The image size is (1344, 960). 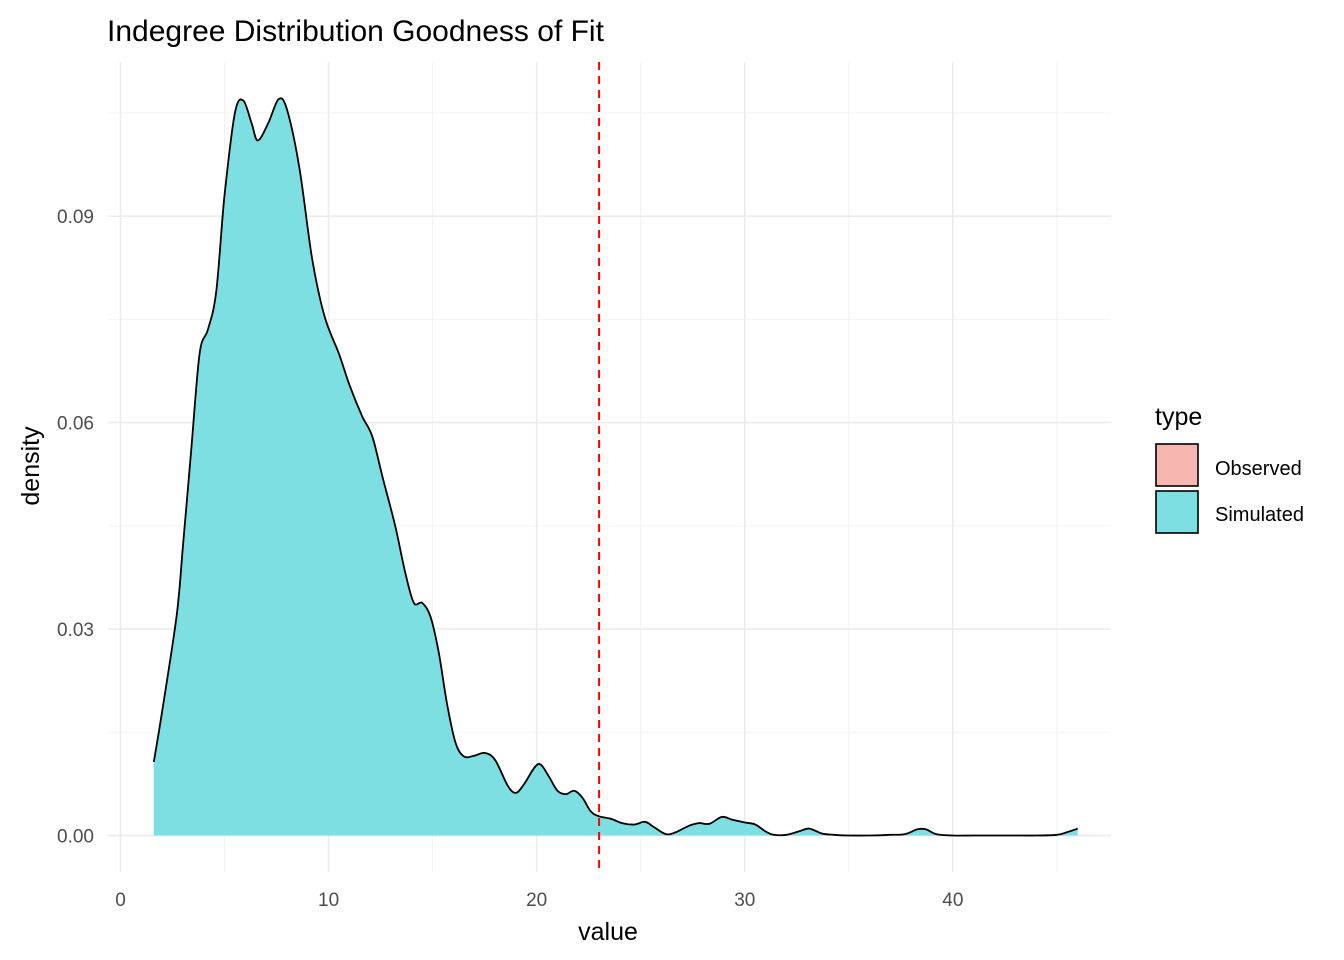 What do you see at coordinates (536, 900) in the screenshot?
I see `x-tick-label: 20` at bounding box center [536, 900].